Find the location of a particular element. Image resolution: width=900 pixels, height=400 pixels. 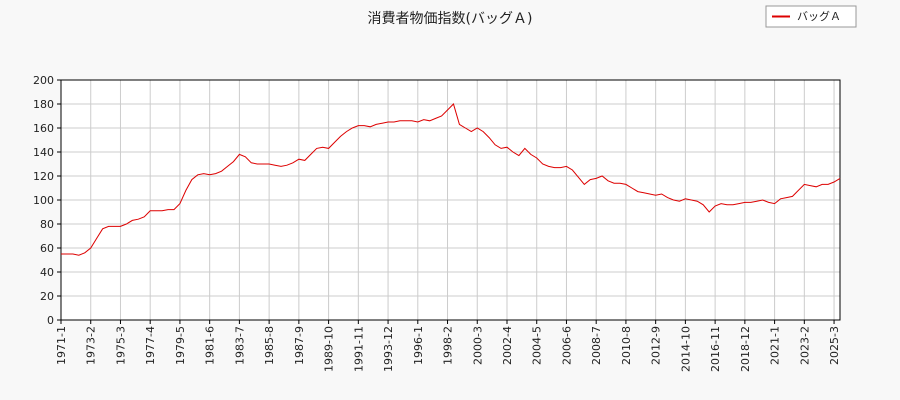

x-tick-label: 1989-10 is located at coordinates (329, 349).